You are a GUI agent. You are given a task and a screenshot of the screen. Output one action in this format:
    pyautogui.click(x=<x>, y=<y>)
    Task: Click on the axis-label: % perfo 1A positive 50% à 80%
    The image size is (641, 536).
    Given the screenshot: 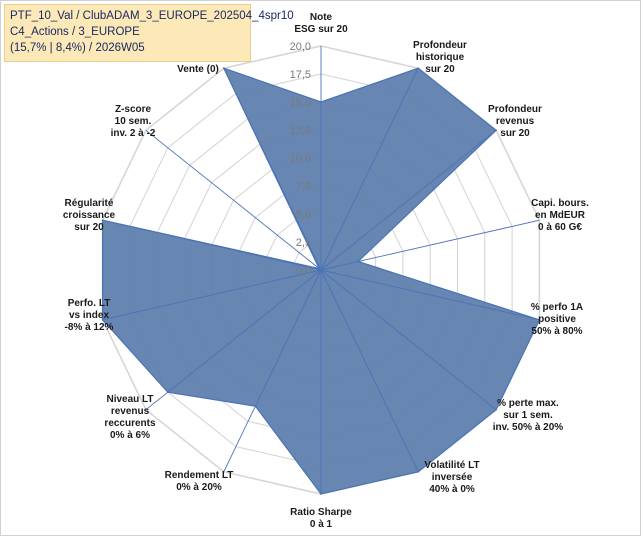 What is the action you would take?
    pyautogui.click(x=557, y=319)
    